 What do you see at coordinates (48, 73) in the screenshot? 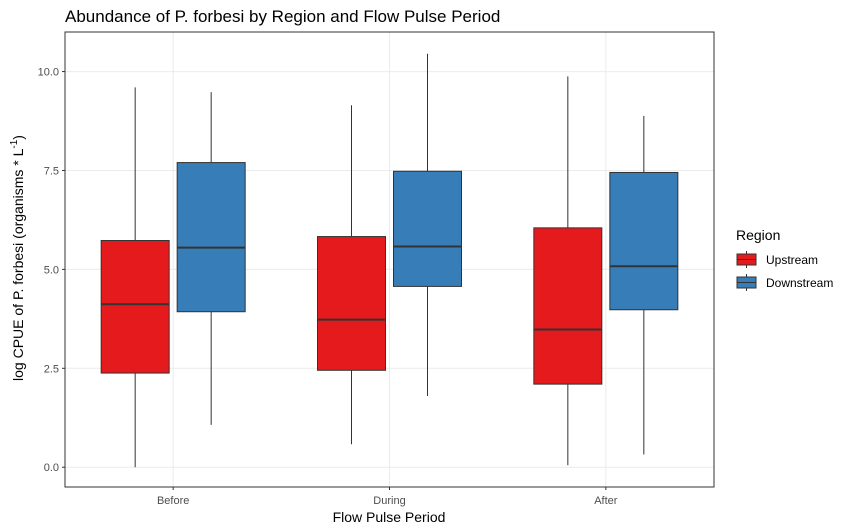
I see `y-tick-label: 10.0` at bounding box center [48, 73].